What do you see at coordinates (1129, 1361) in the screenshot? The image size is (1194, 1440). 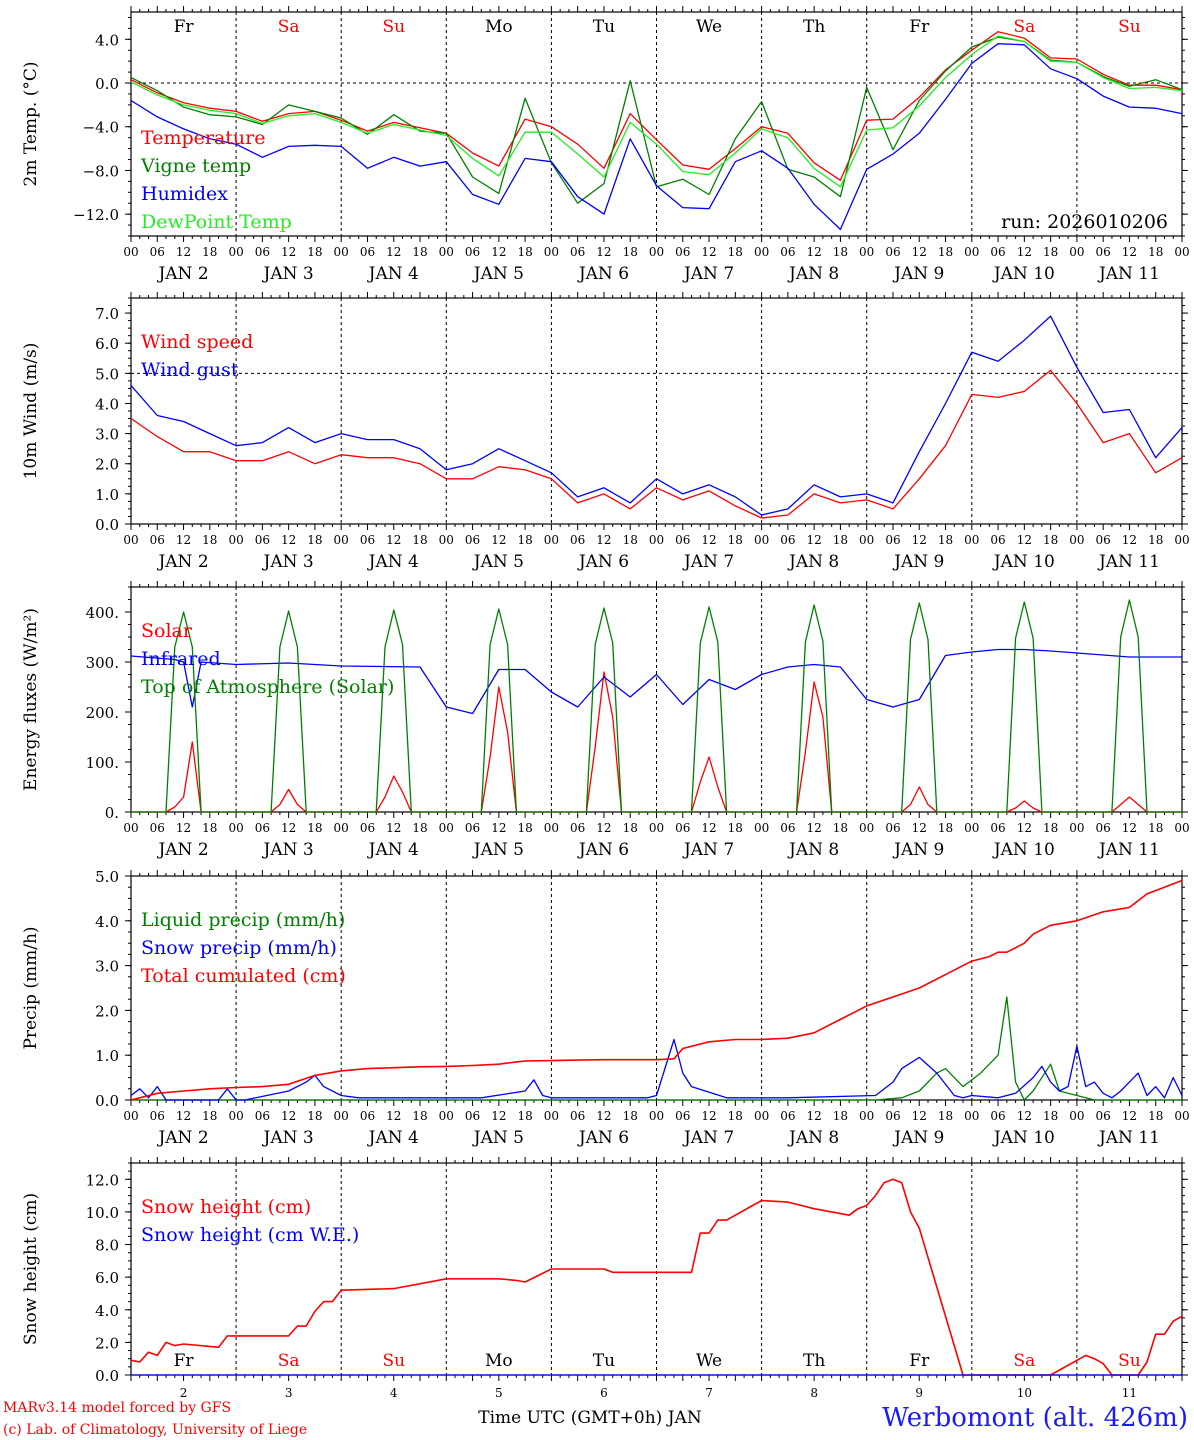 I see `weekday-label: Su` at bounding box center [1129, 1361].